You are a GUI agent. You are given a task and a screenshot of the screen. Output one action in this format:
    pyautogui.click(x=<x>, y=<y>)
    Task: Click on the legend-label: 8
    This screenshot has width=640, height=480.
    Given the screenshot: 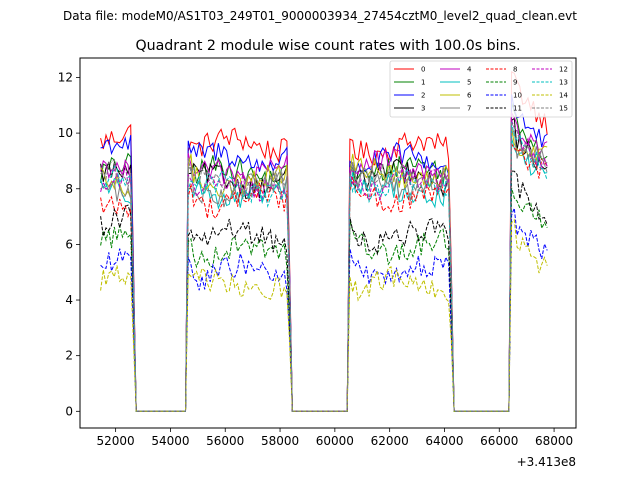 What is the action you would take?
    pyautogui.click(x=515, y=70)
    